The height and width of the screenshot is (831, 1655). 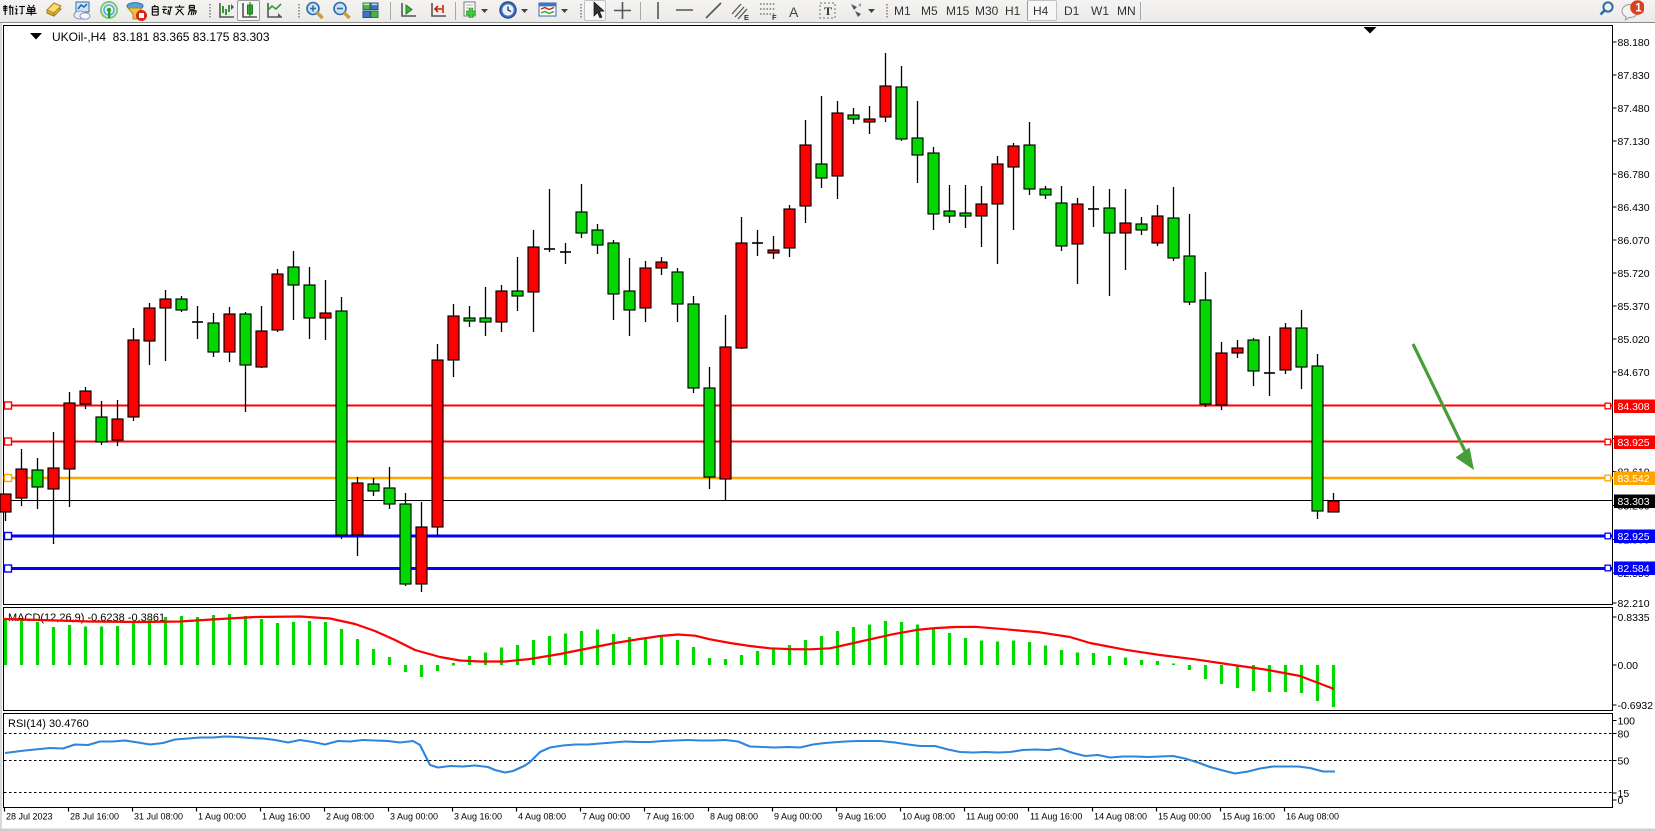 What do you see at coordinates (286, 817) in the screenshot?
I see `svg-text: 1 Aug 16:00` at bounding box center [286, 817].